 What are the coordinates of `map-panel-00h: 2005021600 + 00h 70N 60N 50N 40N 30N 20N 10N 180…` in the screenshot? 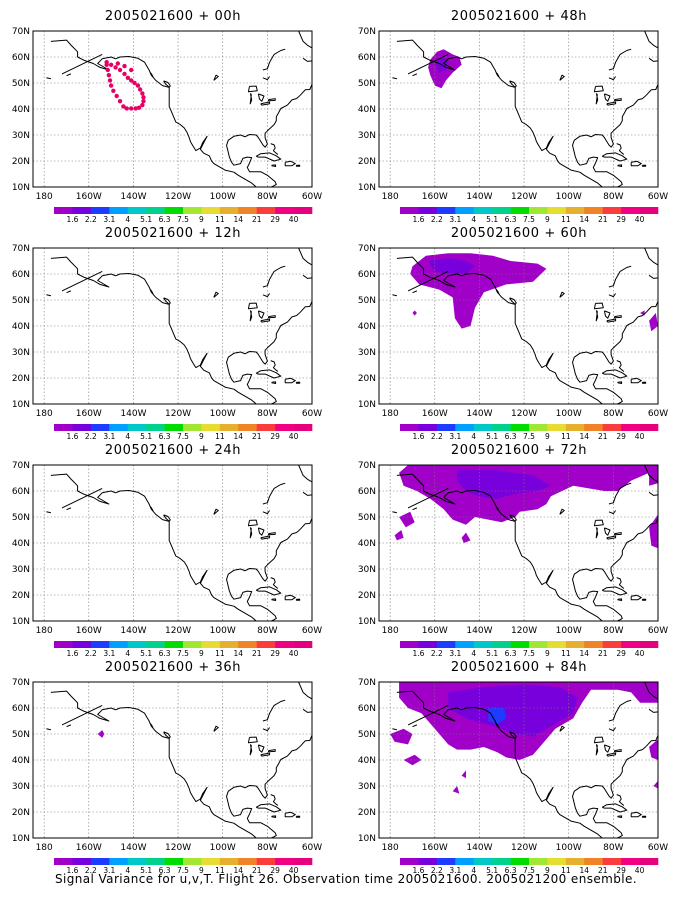 It's located at (173, 112).